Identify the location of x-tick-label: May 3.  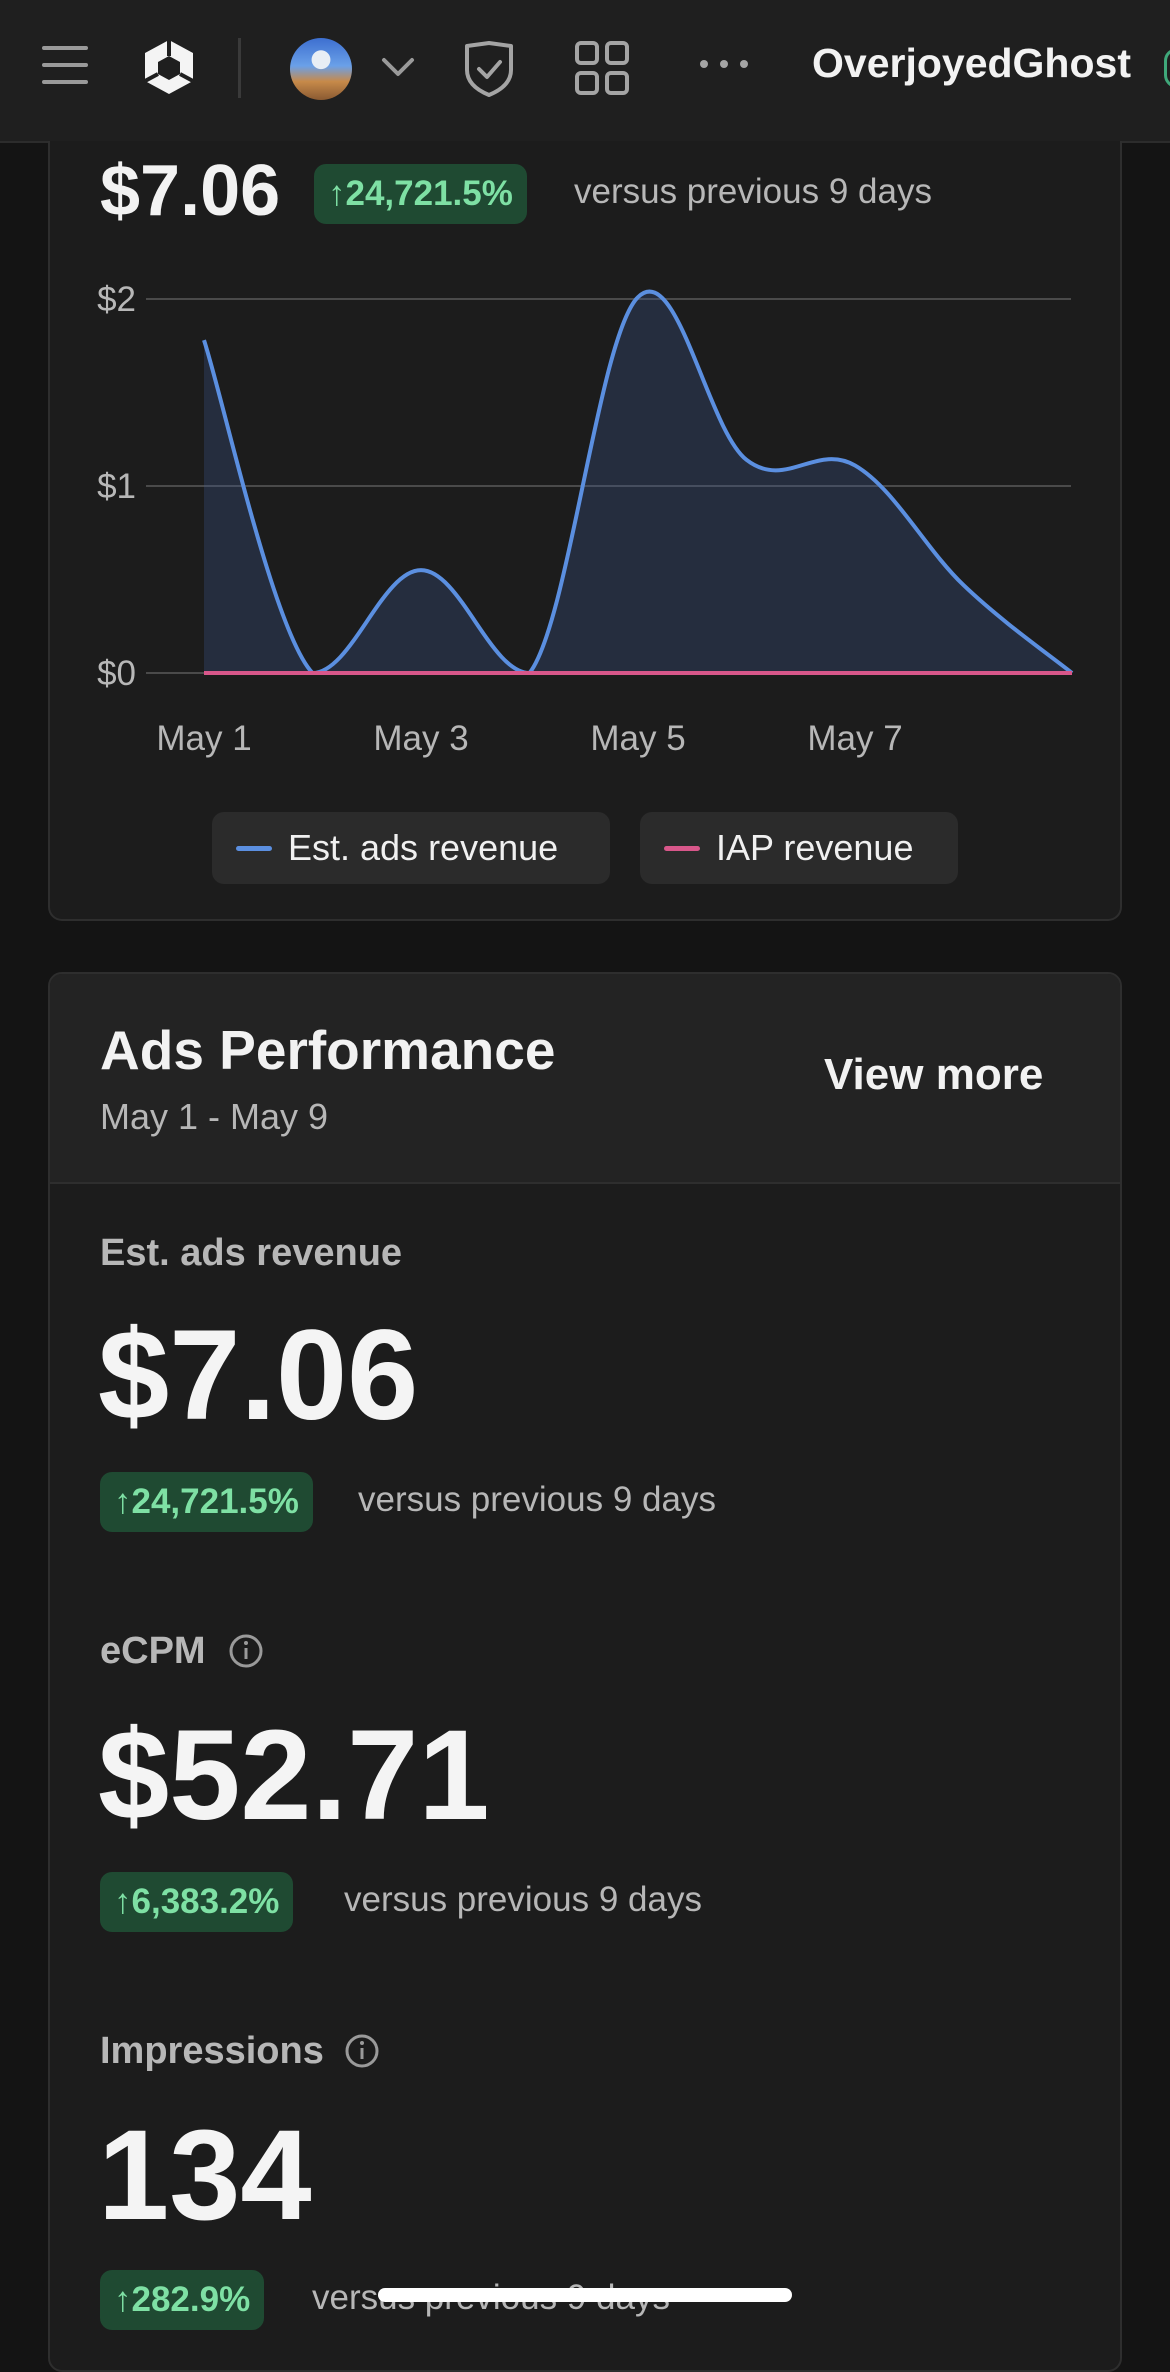
(420, 738).